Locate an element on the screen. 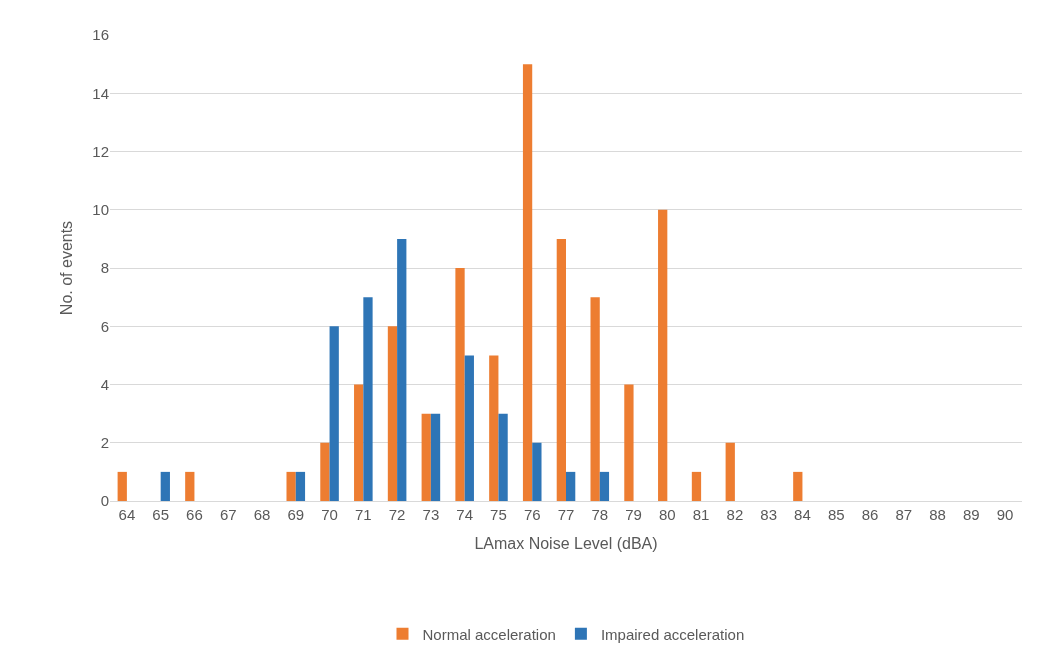 The width and height of the screenshot is (1037, 663). x-tick-label: 85 is located at coordinates (836, 514).